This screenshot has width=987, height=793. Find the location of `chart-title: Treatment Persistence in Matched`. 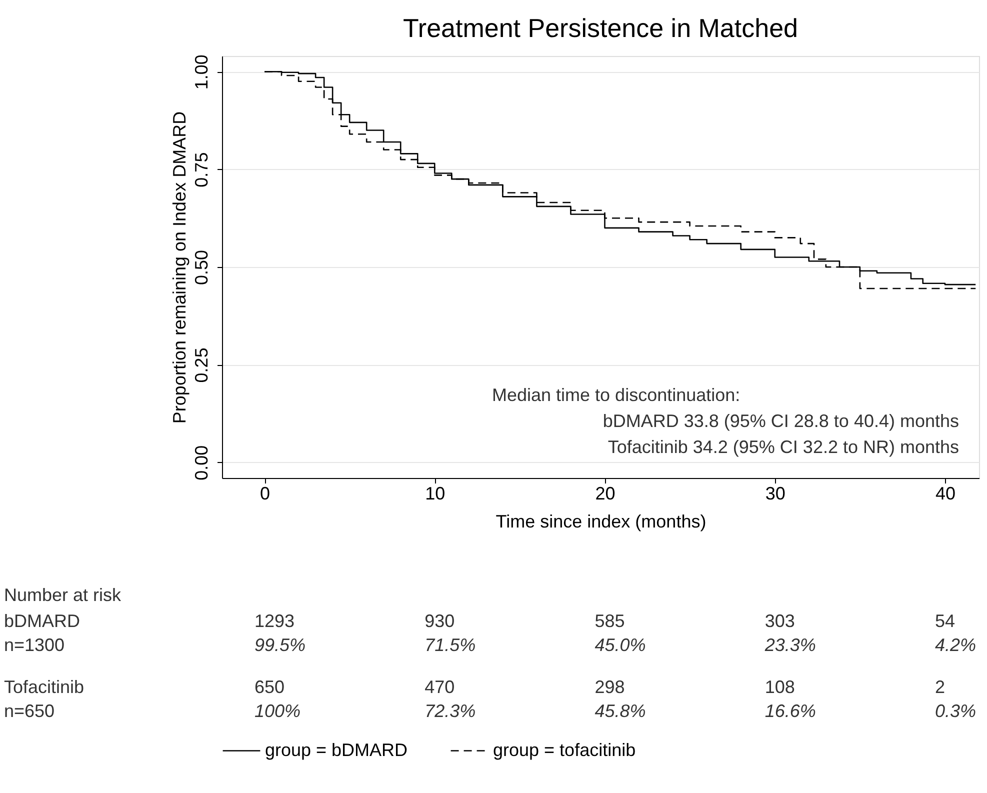

chart-title: Treatment Persistence in Matched is located at coordinates (600, 28).